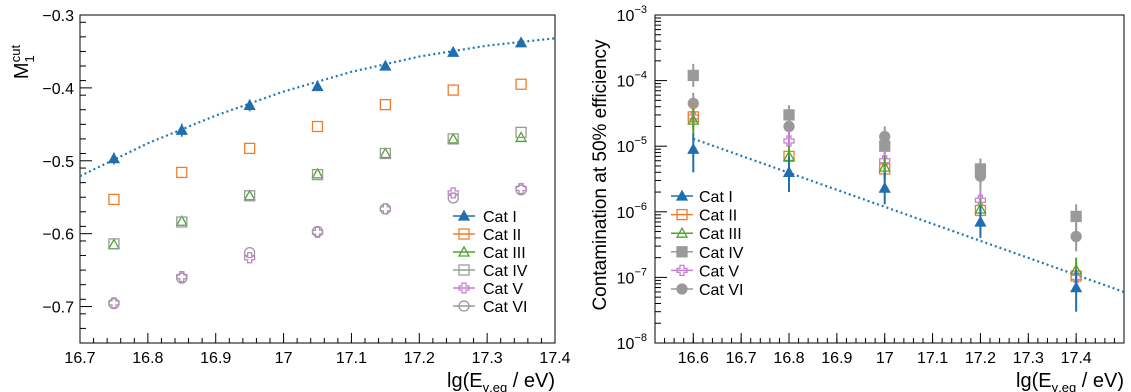  Describe the element at coordinates (632, 342) in the screenshot. I see `y-tick-label: 10⁻⁸` at that location.